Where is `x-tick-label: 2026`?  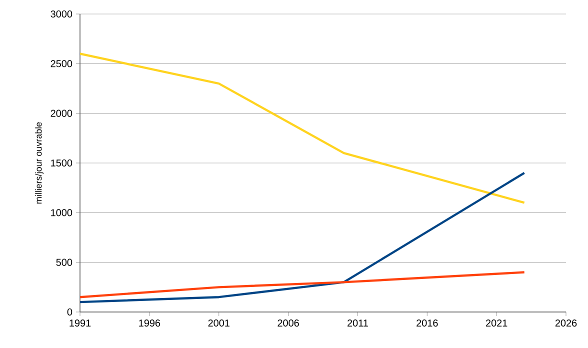 x-tick-label: 2026 is located at coordinates (566, 323).